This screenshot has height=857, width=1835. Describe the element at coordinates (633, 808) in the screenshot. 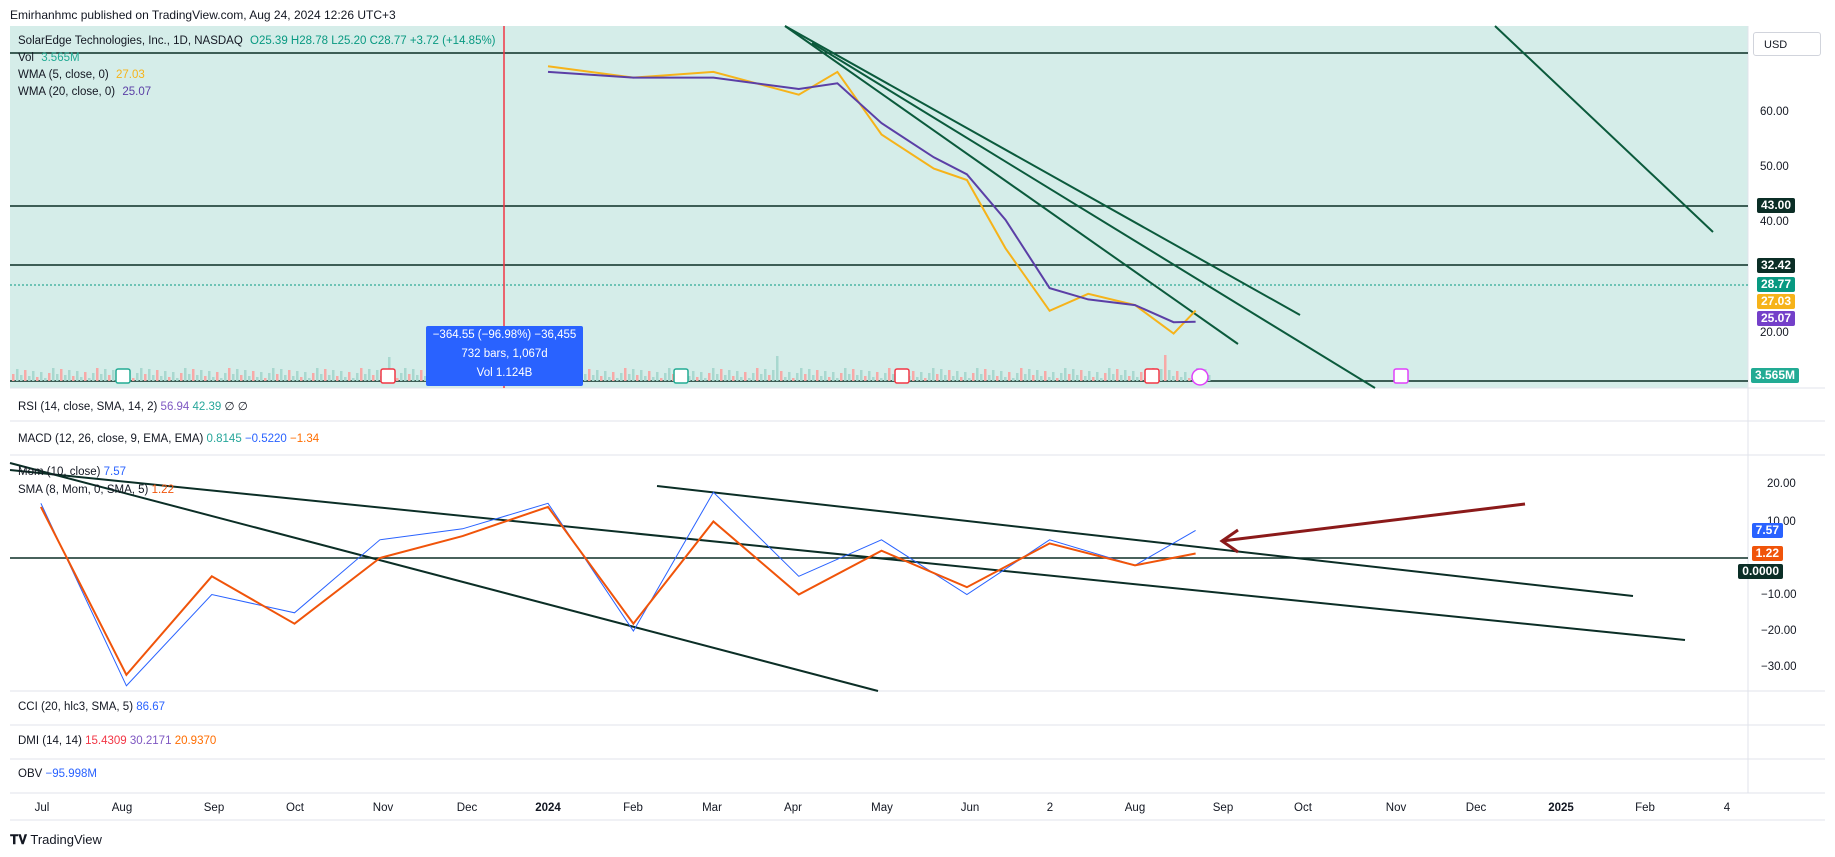

I see `time-tick: Feb` at that location.